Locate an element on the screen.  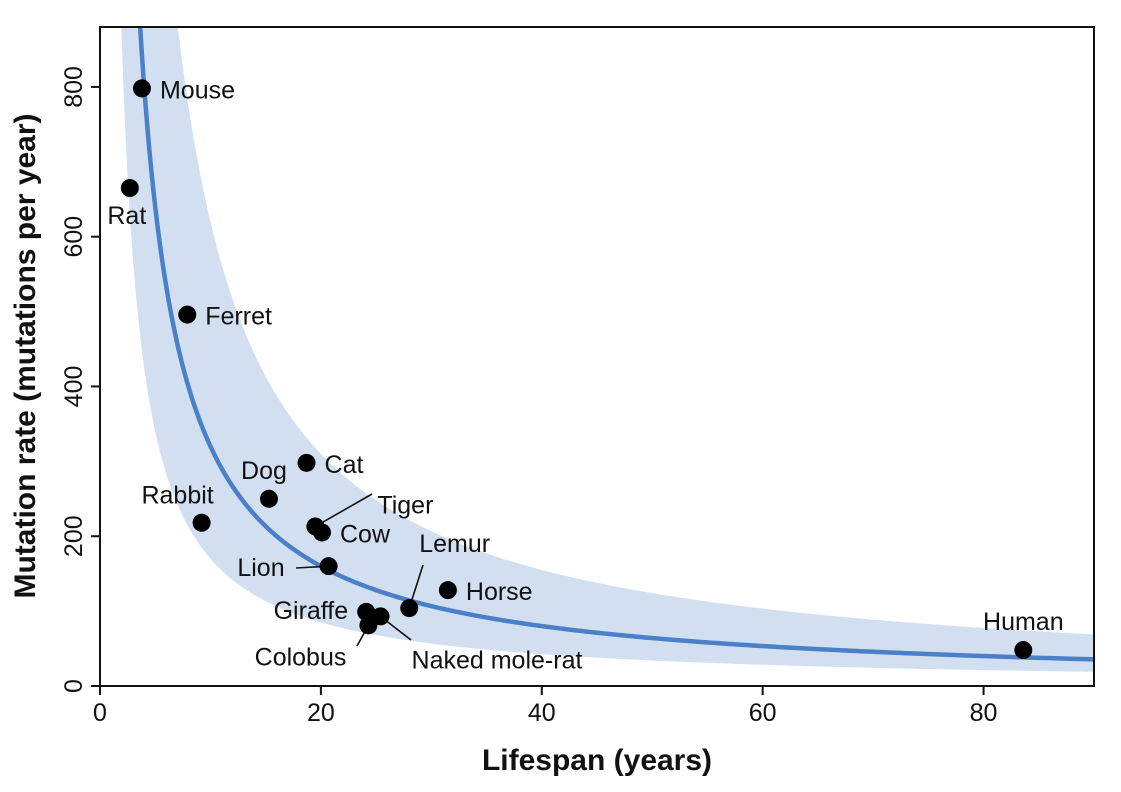
x-tick-label: 0 is located at coordinates (100, 713).